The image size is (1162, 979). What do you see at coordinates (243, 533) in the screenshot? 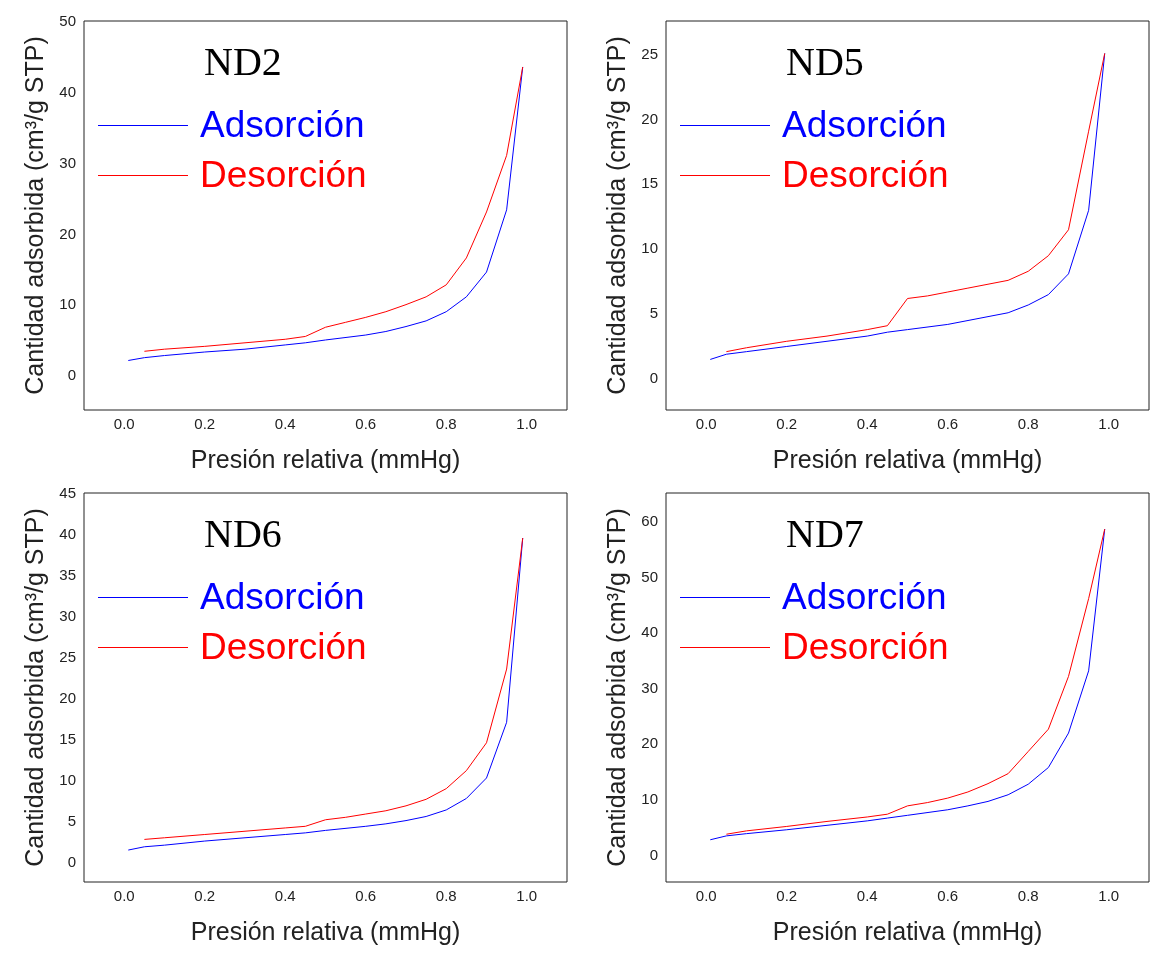
I see `text: ND6` at bounding box center [243, 533].